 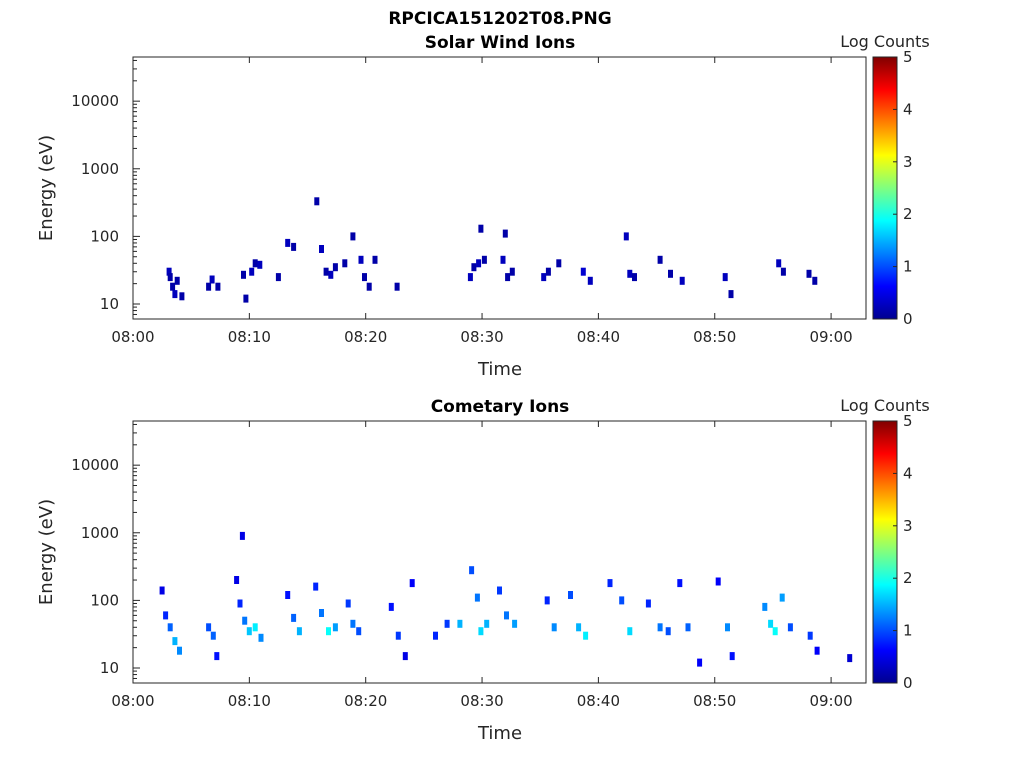 What do you see at coordinates (908, 57) in the screenshot?
I see `colorbar-tick-label: 5` at bounding box center [908, 57].